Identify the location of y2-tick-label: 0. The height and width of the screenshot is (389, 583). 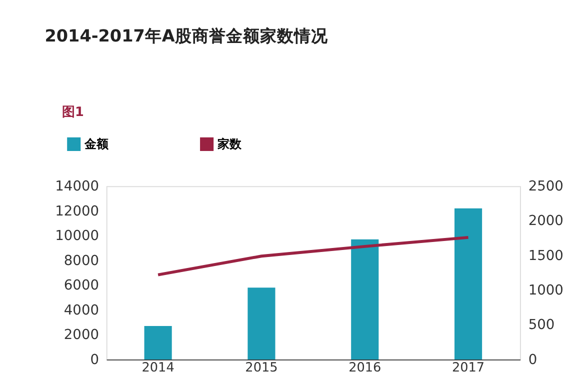
(533, 360).